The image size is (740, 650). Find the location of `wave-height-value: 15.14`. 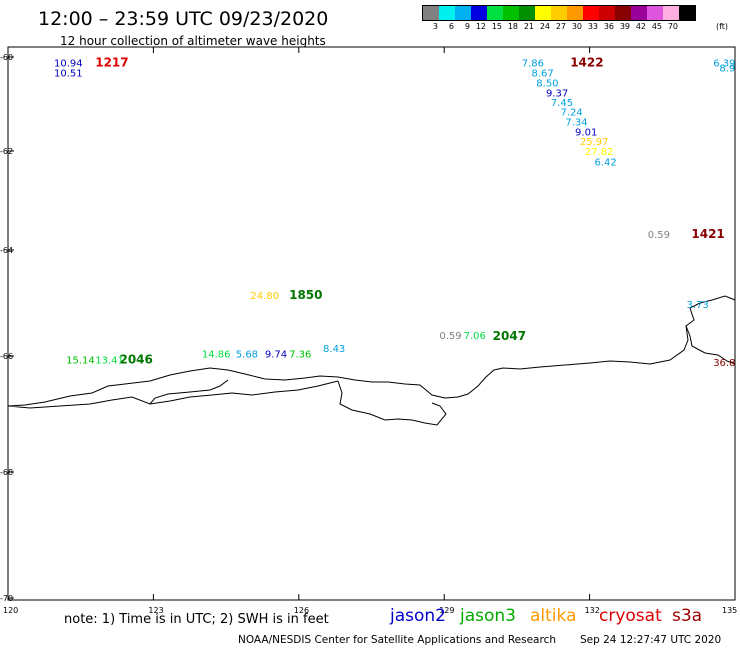

wave-height-value: 15.14 is located at coordinates (80, 360).